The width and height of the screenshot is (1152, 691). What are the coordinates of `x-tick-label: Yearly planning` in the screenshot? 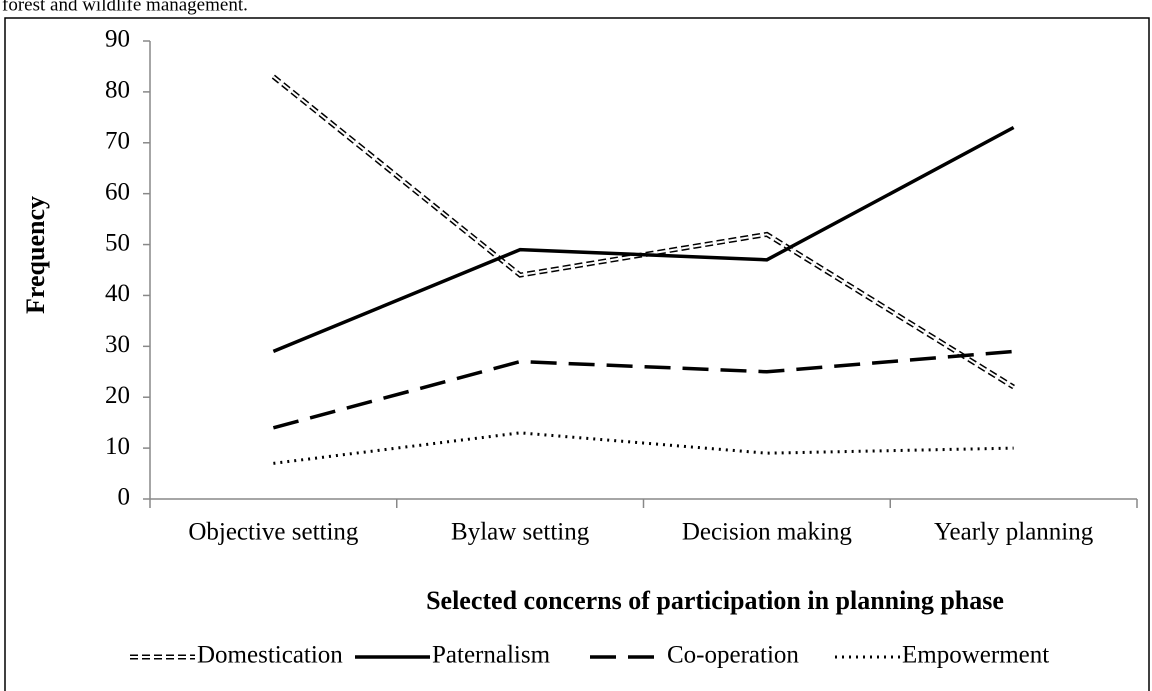 It's located at (1014, 532).